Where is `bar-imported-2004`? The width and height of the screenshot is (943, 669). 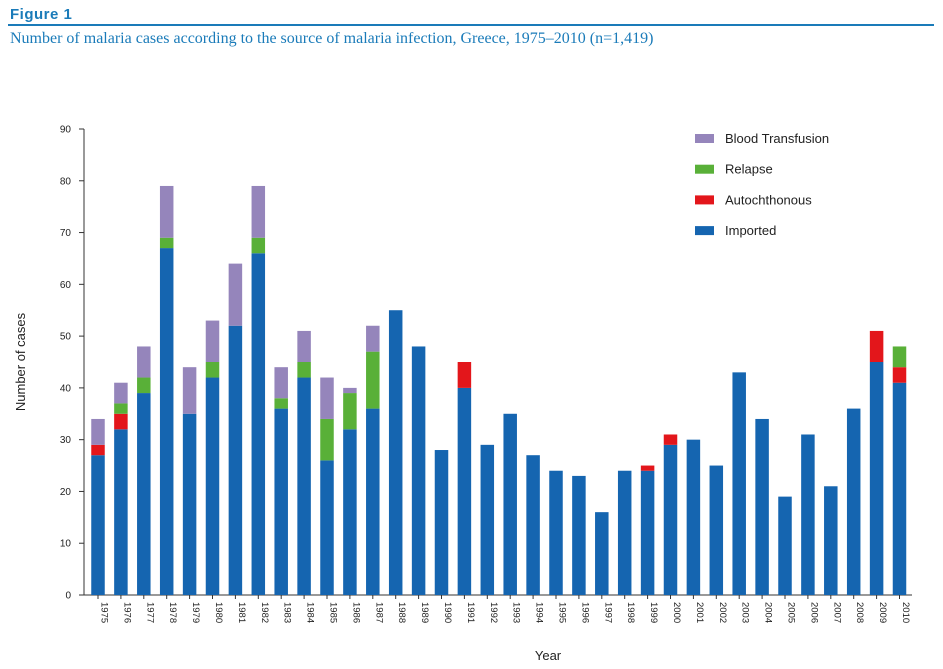
bar-imported-2004 is located at coordinates (762, 506).